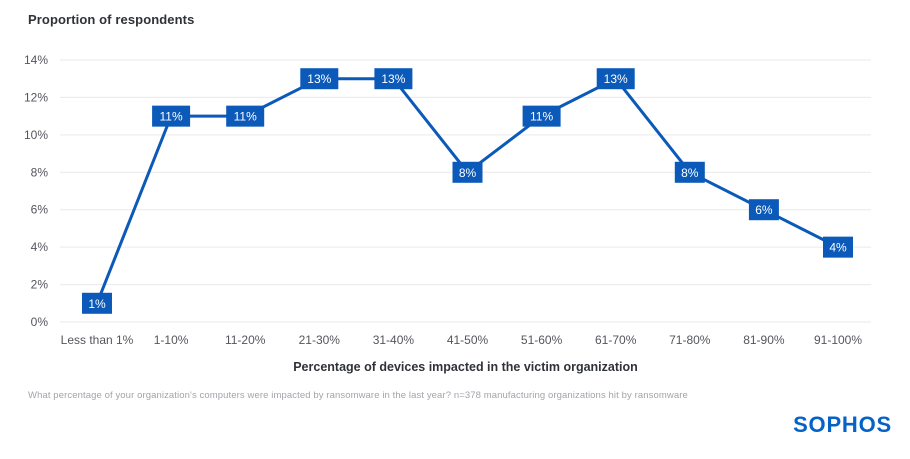 Image resolution: width=910 pixels, height=459 pixels. What do you see at coordinates (40, 210) in the screenshot?
I see `y-tick-label: 6%` at bounding box center [40, 210].